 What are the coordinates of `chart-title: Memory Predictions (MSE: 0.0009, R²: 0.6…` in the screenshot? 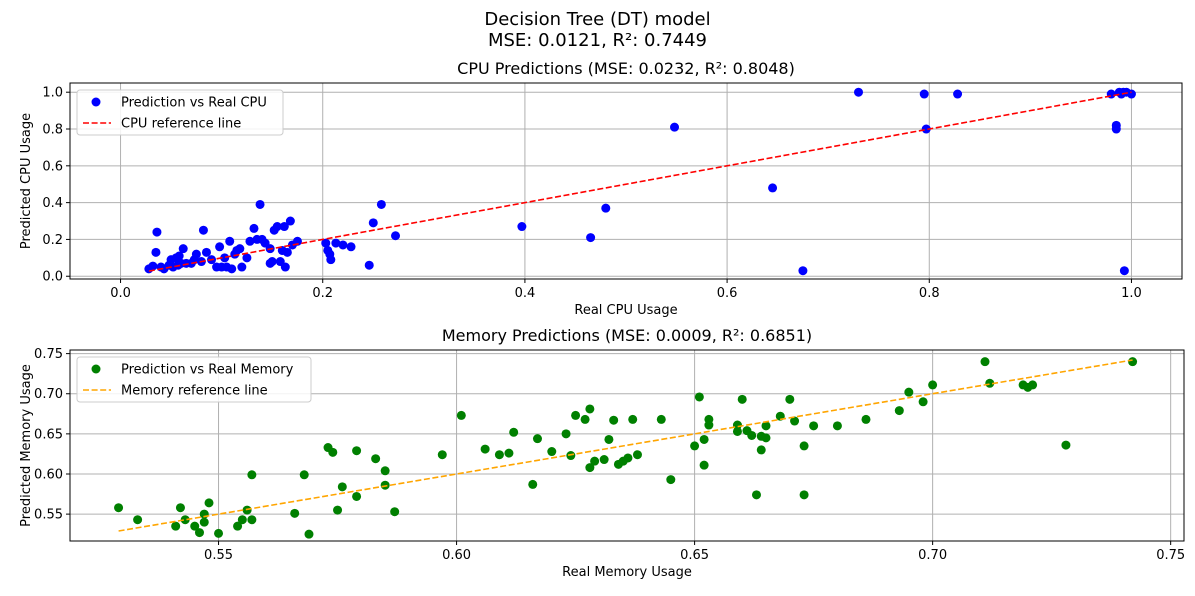 It's located at (627, 335).